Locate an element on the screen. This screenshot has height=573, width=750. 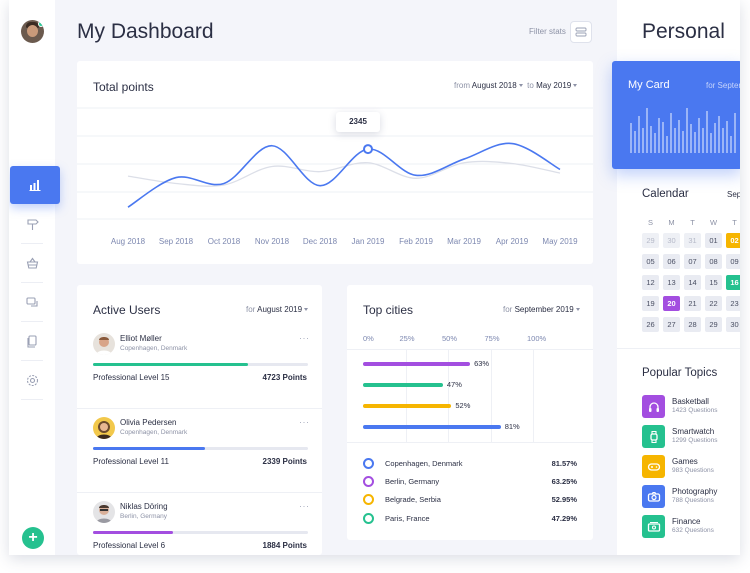
calendar-day: 31 is located at coordinates (692, 240).